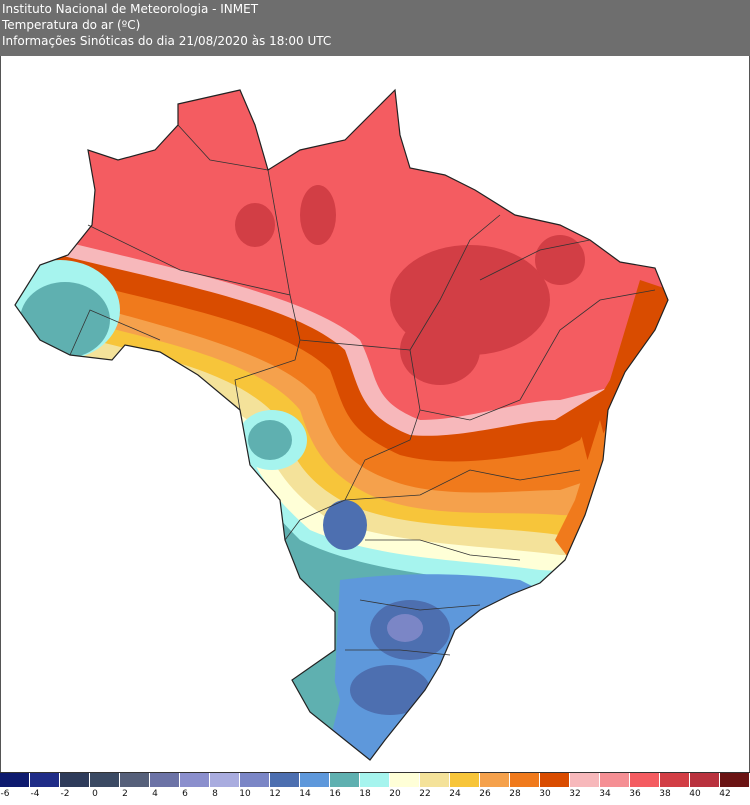  What do you see at coordinates (185, 794) in the screenshot?
I see `legend-tick-label: 6` at bounding box center [185, 794].